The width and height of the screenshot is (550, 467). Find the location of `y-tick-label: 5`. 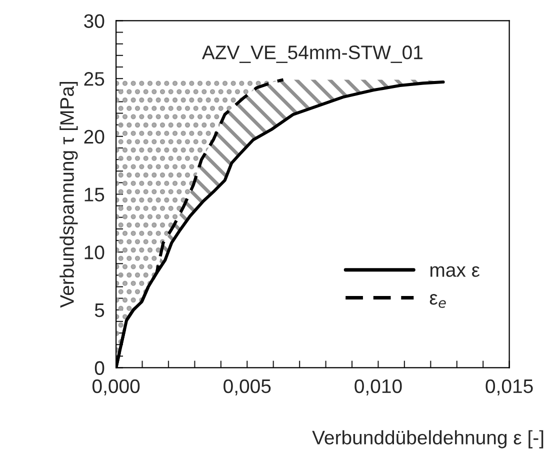

y-tick-label: 5 is located at coordinates (99, 311).